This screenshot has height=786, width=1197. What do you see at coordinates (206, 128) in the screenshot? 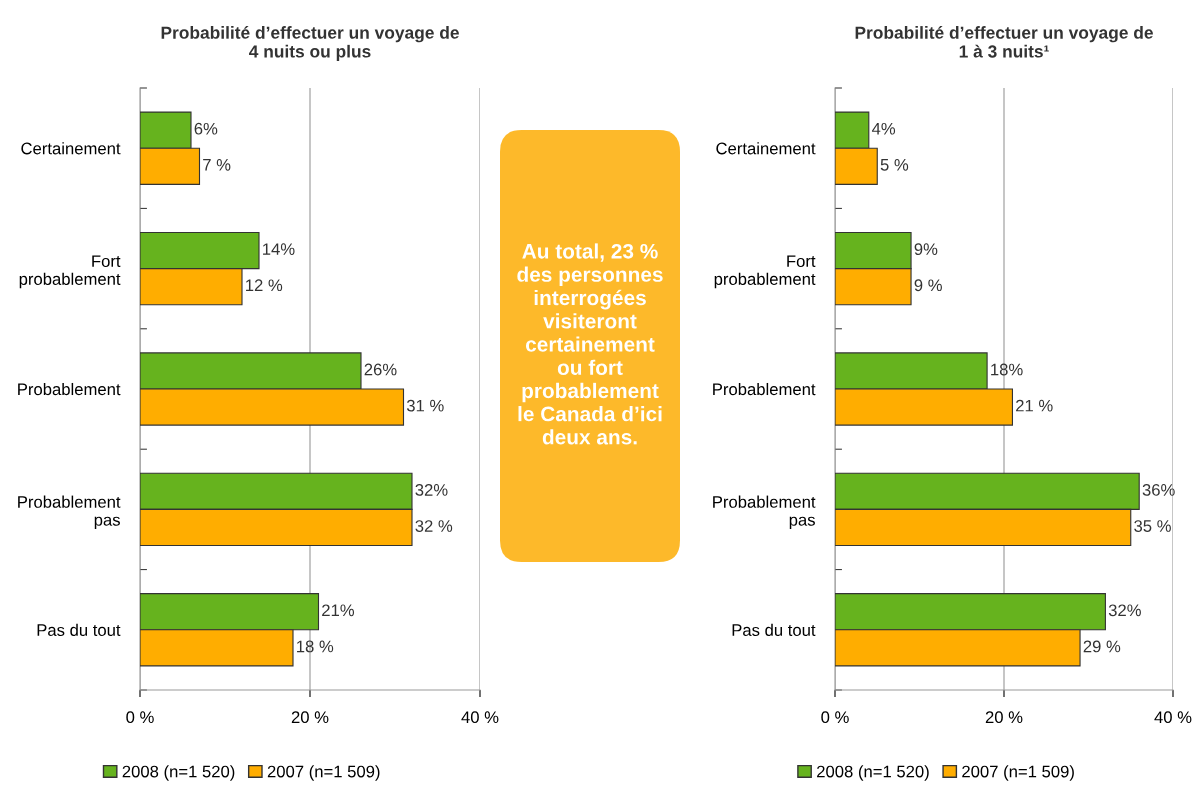
I see `data-label: 6%` at bounding box center [206, 128].